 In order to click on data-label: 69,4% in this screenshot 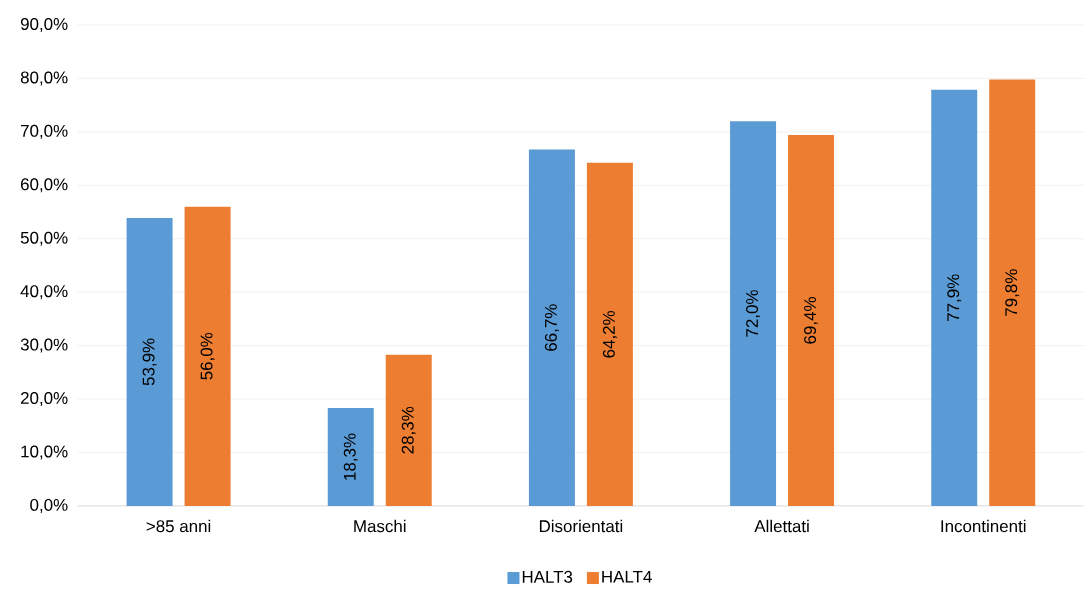, I will do `click(811, 320)`.